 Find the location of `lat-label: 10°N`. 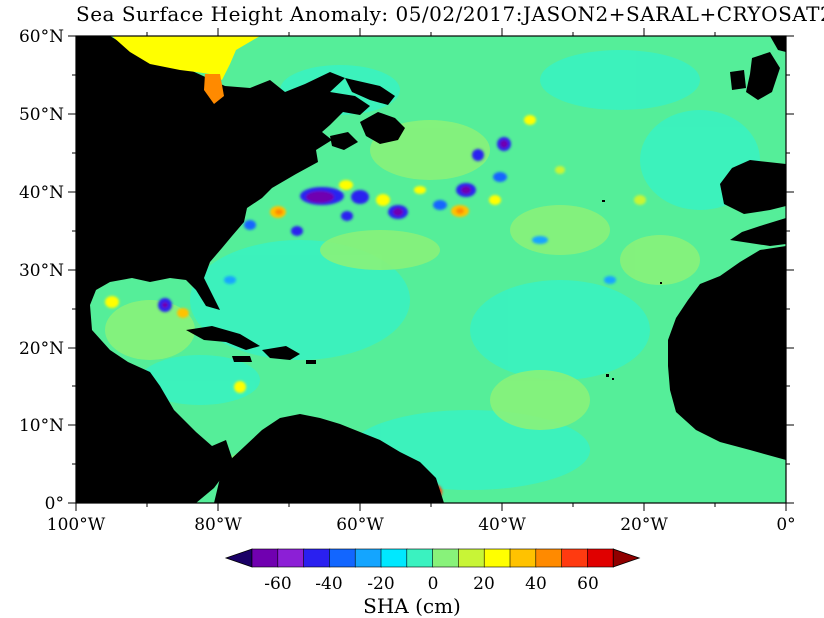

lat-label: 10°N is located at coordinates (41, 426).